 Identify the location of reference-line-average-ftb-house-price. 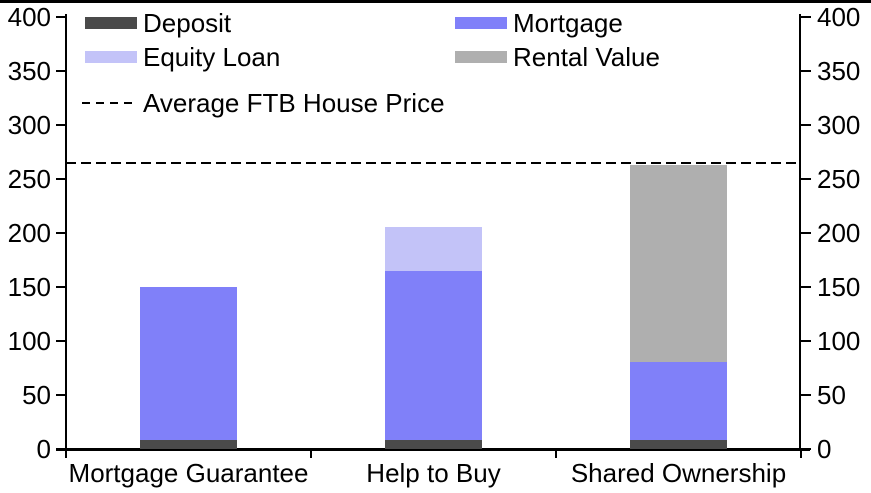
(432, 162).